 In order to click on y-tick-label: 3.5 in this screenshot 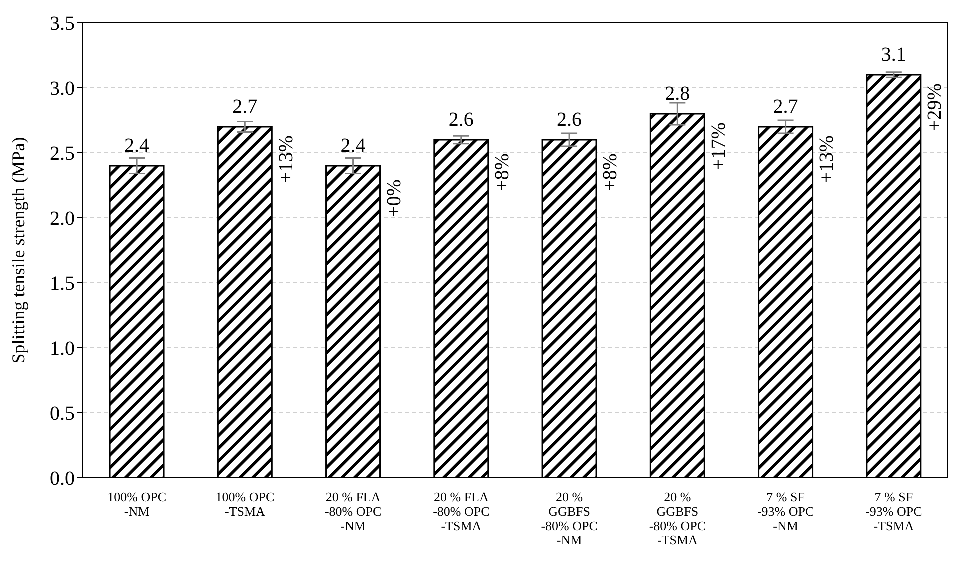, I will do `click(62, 24)`.